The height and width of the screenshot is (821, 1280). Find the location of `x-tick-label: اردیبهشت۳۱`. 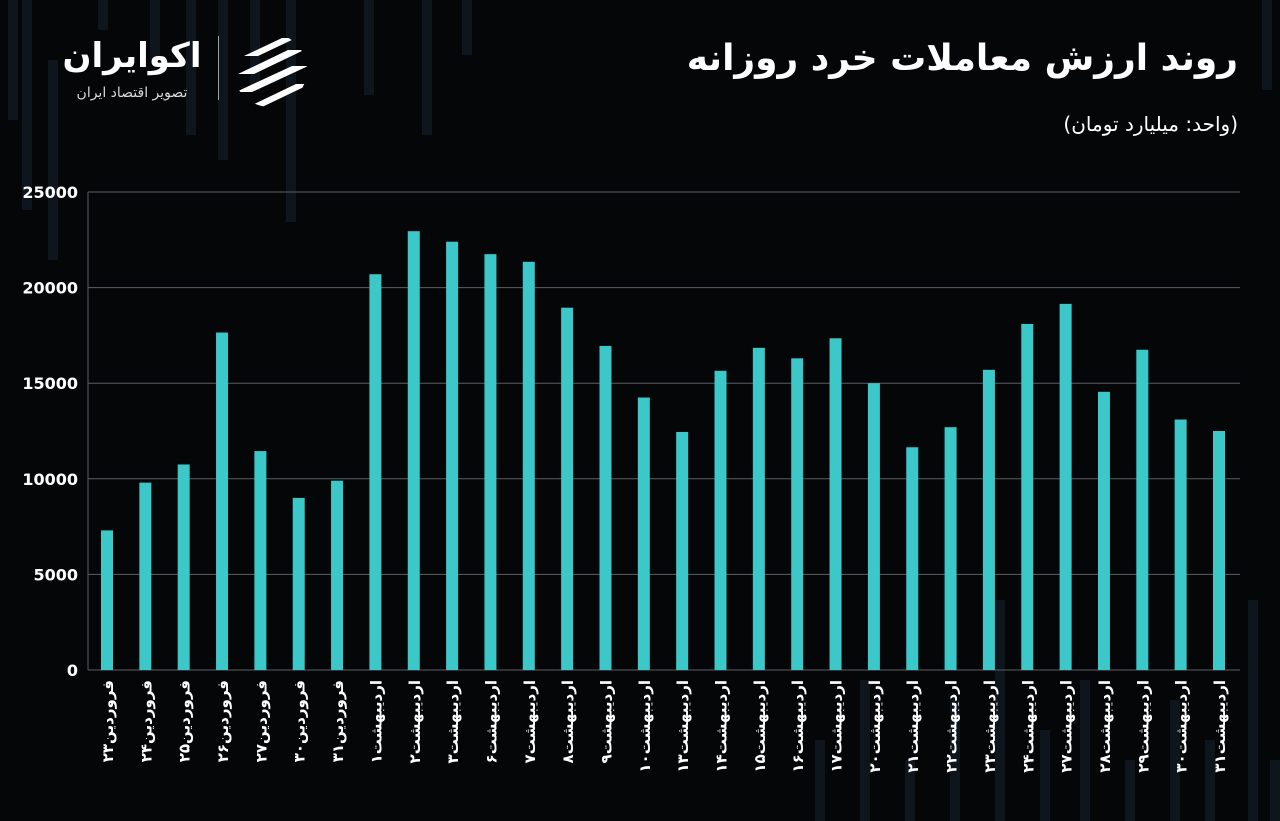

x-tick-label: اردیبهشت۳۱ is located at coordinates (1220, 726).